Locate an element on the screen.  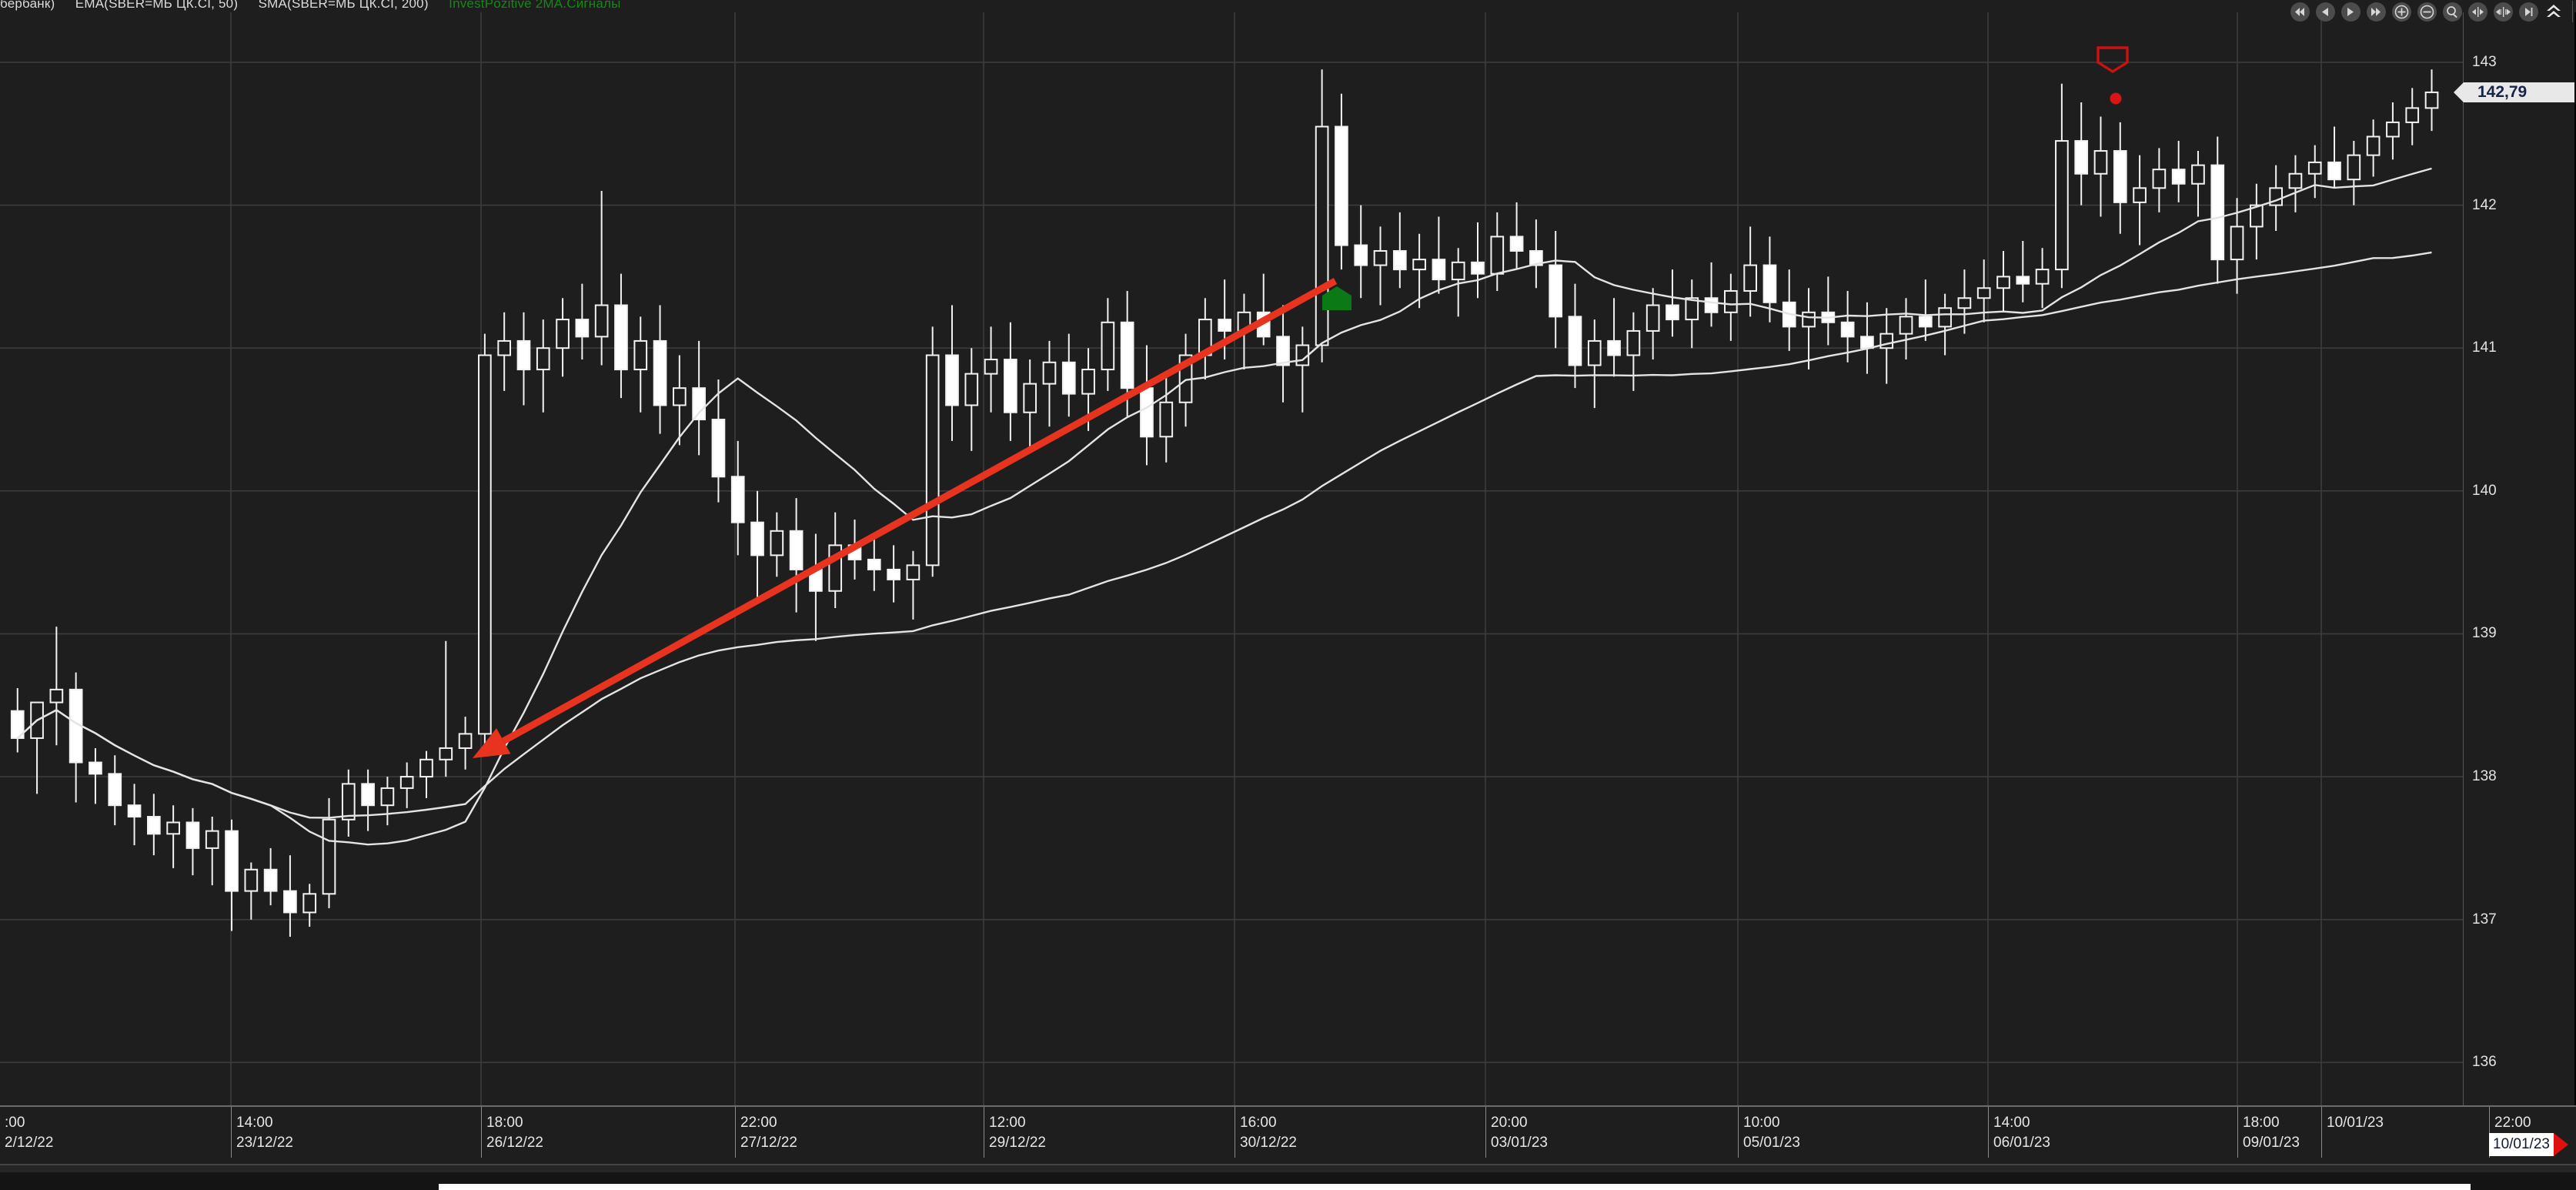
expand-horizontal-icon is located at coordinates (2503, 12).